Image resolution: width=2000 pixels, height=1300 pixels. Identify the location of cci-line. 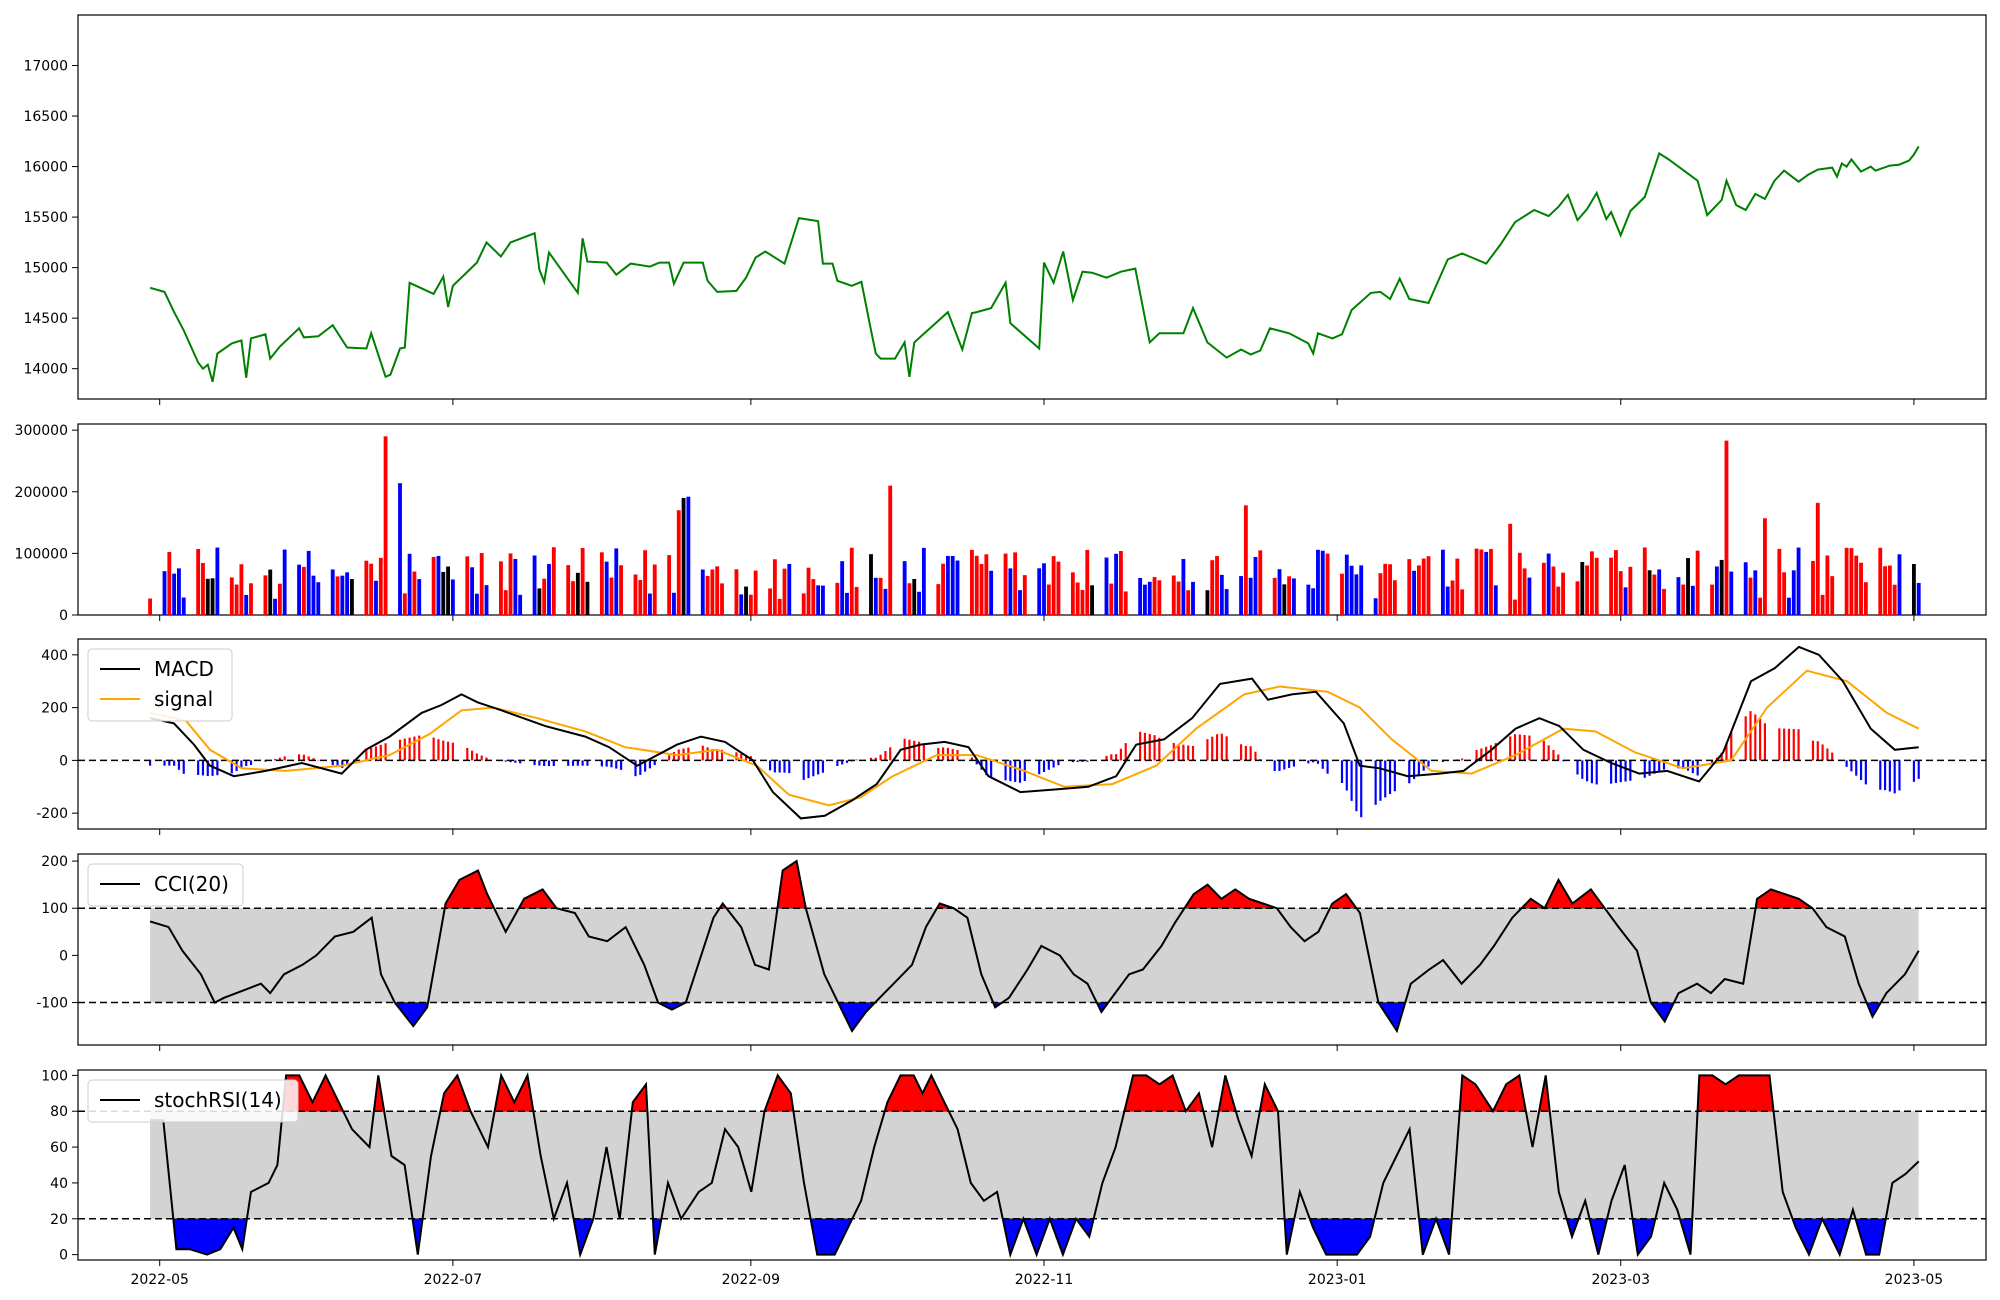
(1034, 946).